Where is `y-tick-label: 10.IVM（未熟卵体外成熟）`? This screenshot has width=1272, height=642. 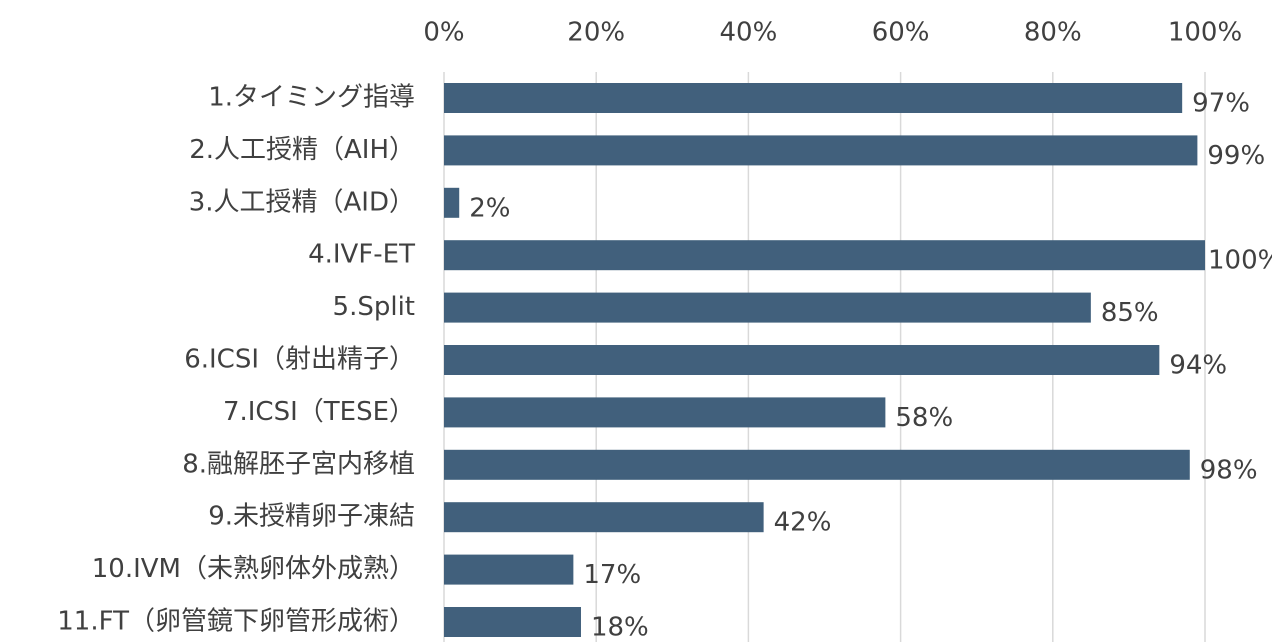
y-tick-label: 10.IVM（未熟卵体外成熟） is located at coordinates (253, 569).